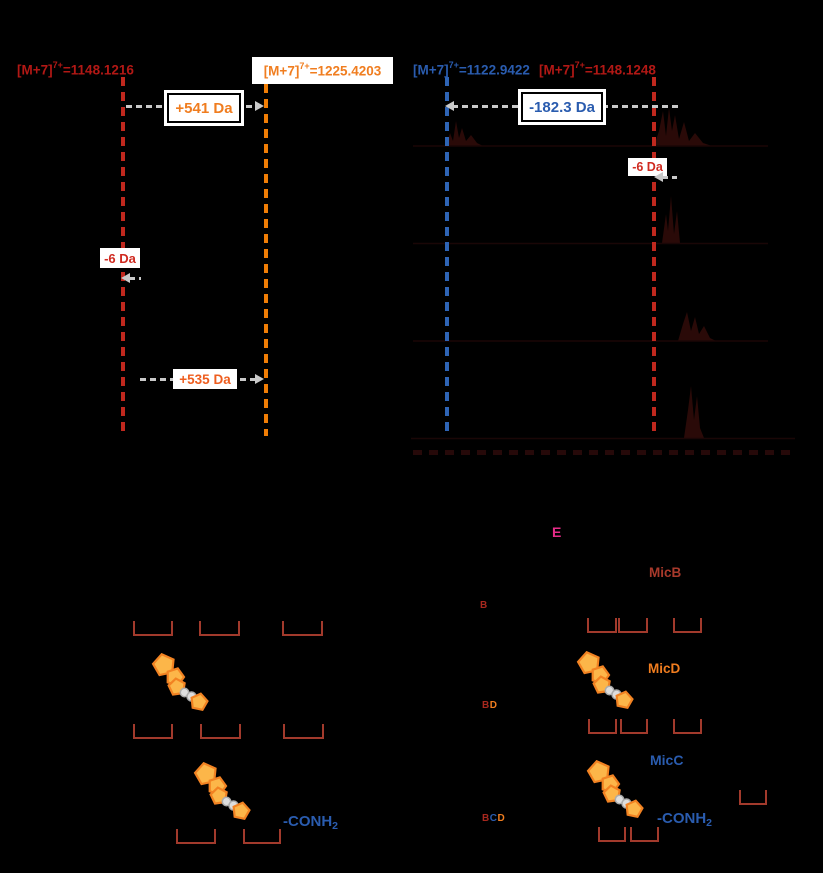 The width and height of the screenshot is (823, 873). I want to click on mz-value: =1148.1248, so click(620, 70).